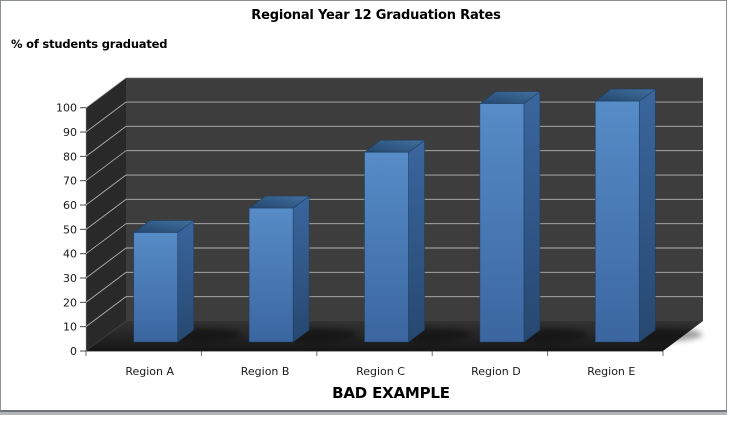  I want to click on y-tick-label-80: 80, so click(70, 156).